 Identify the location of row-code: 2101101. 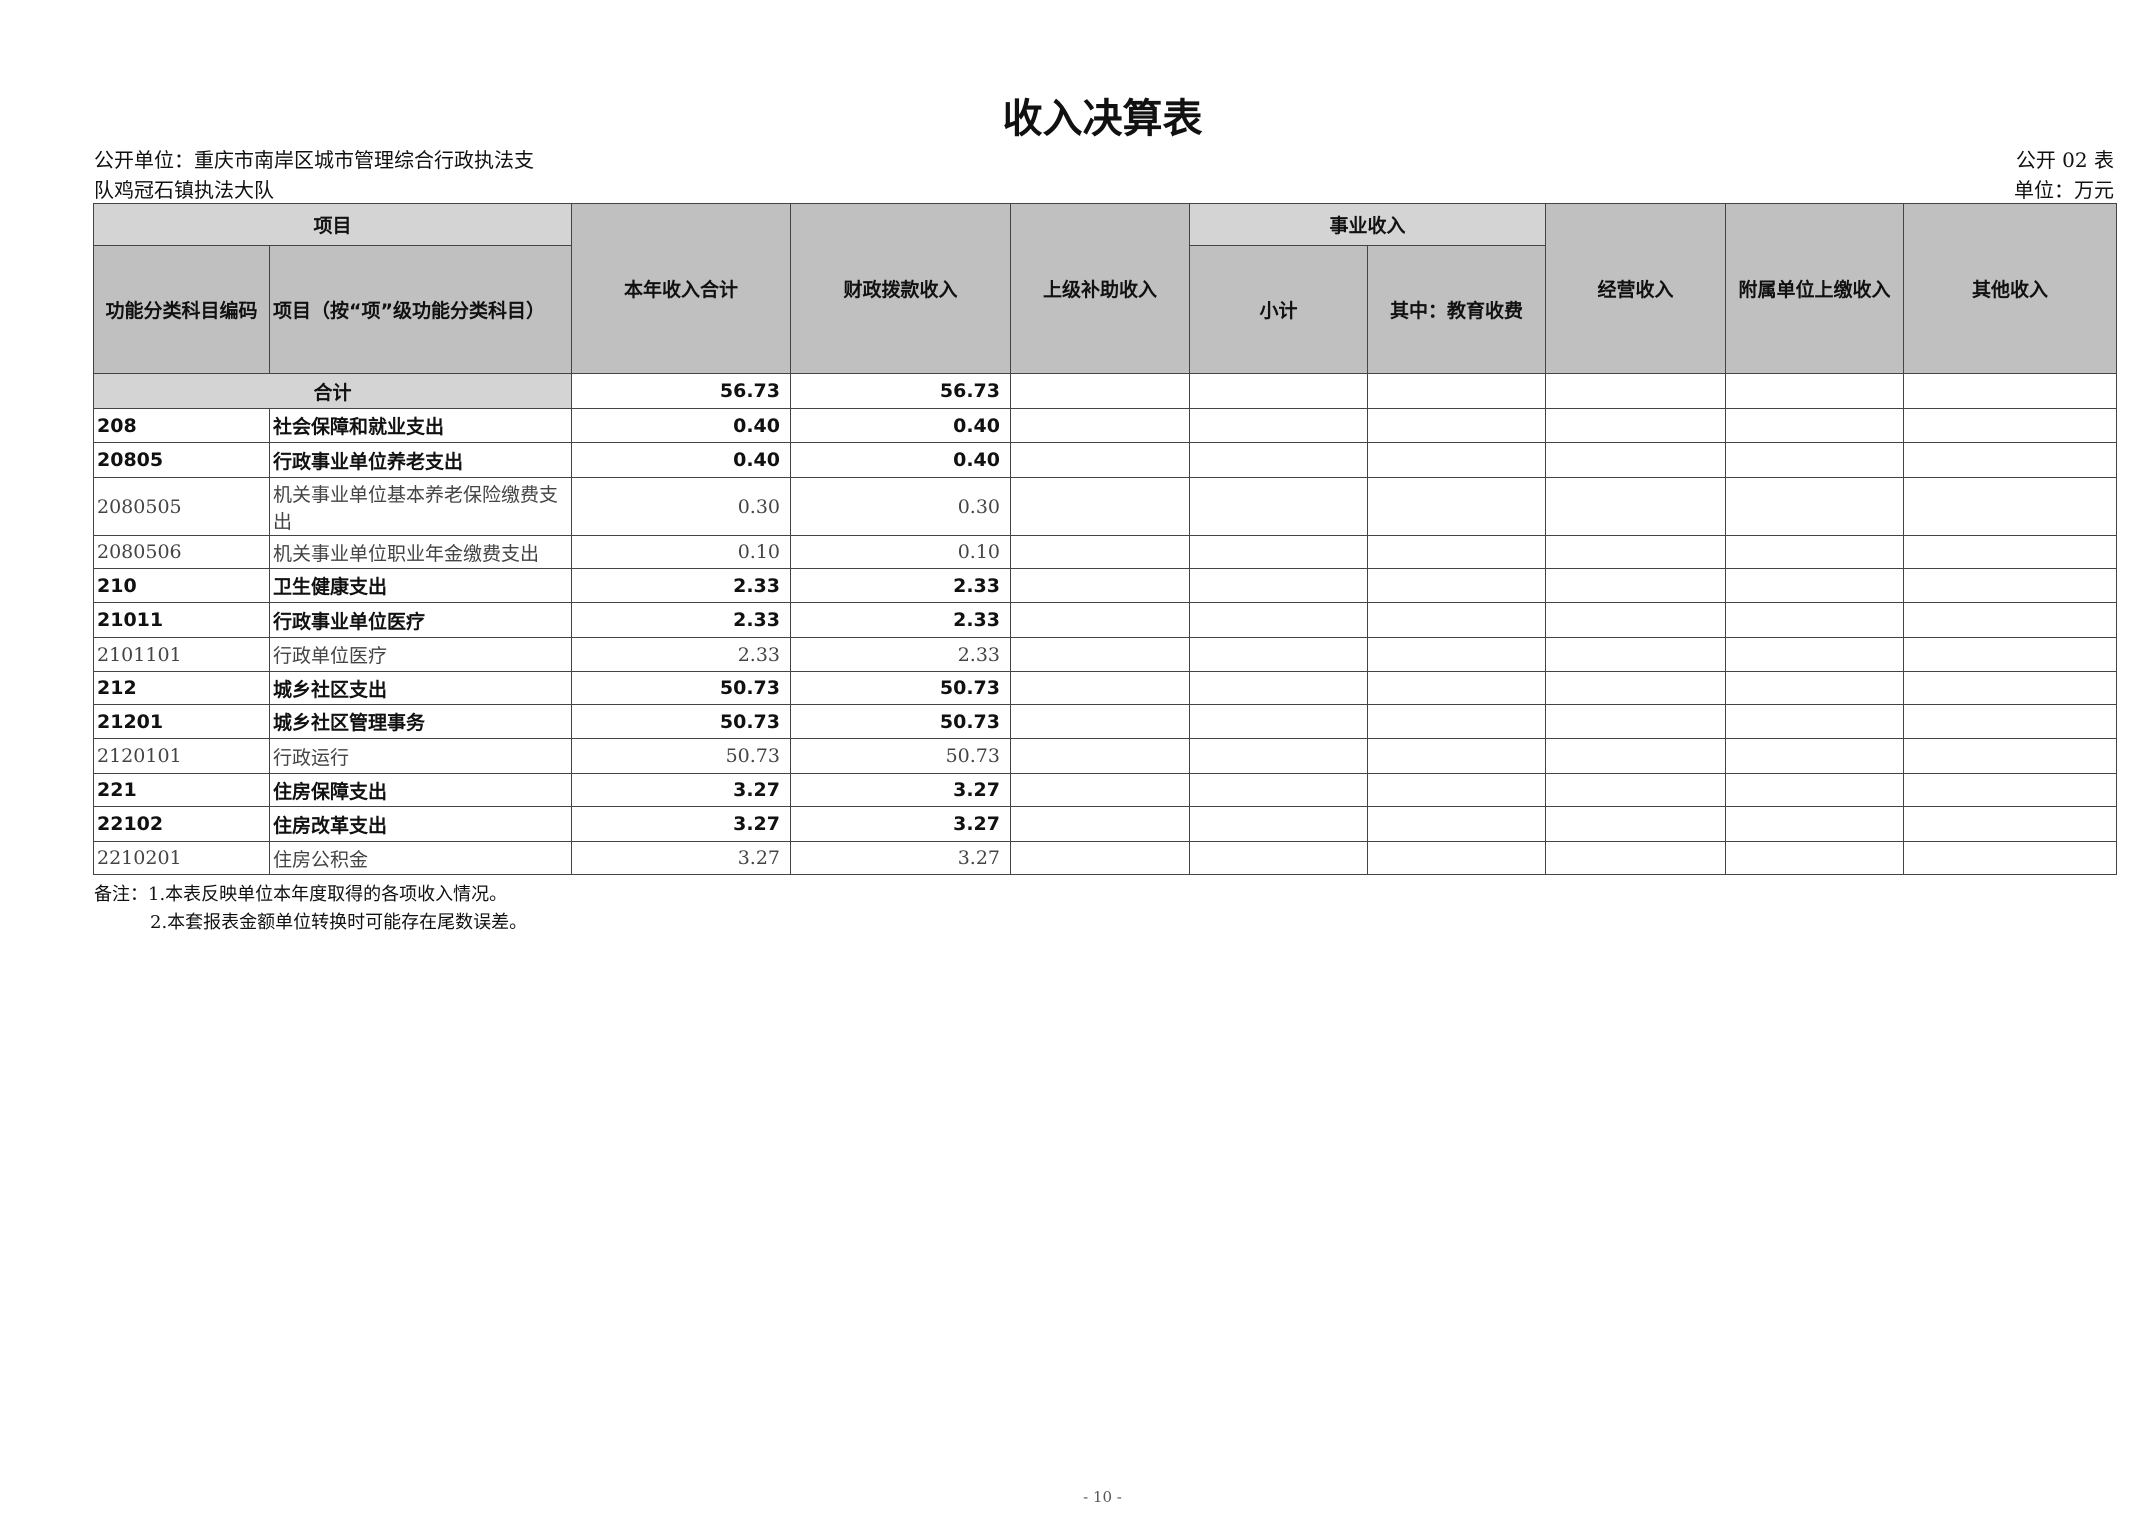
(181, 654).